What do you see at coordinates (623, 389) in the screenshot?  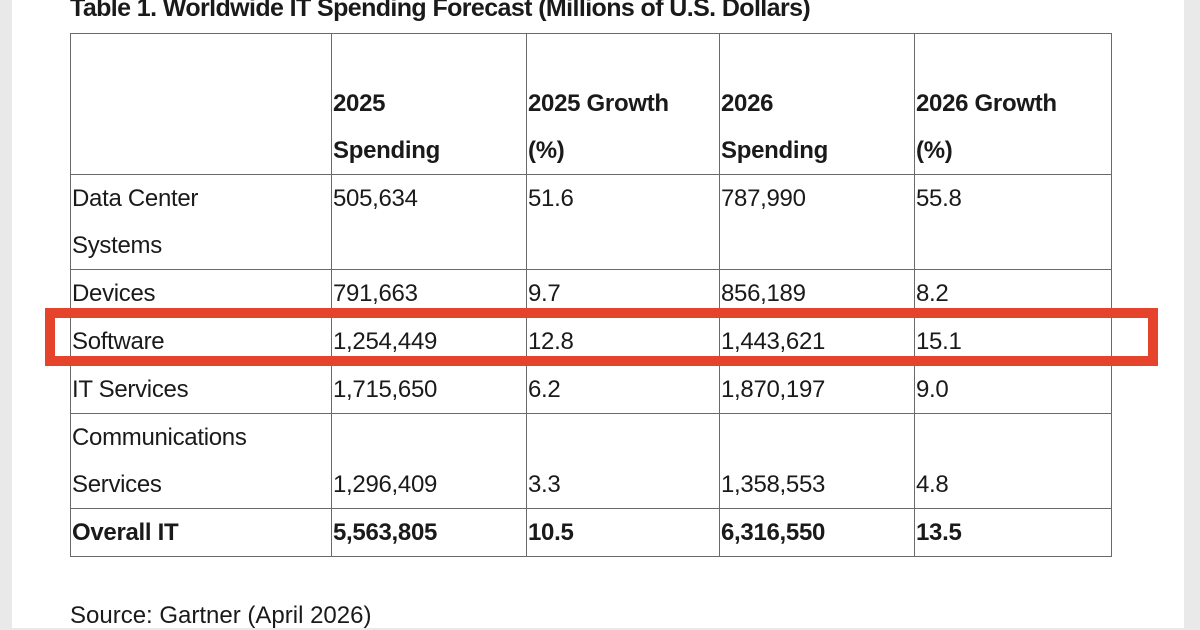 I see `growth-2025-cell: 6.2` at bounding box center [623, 389].